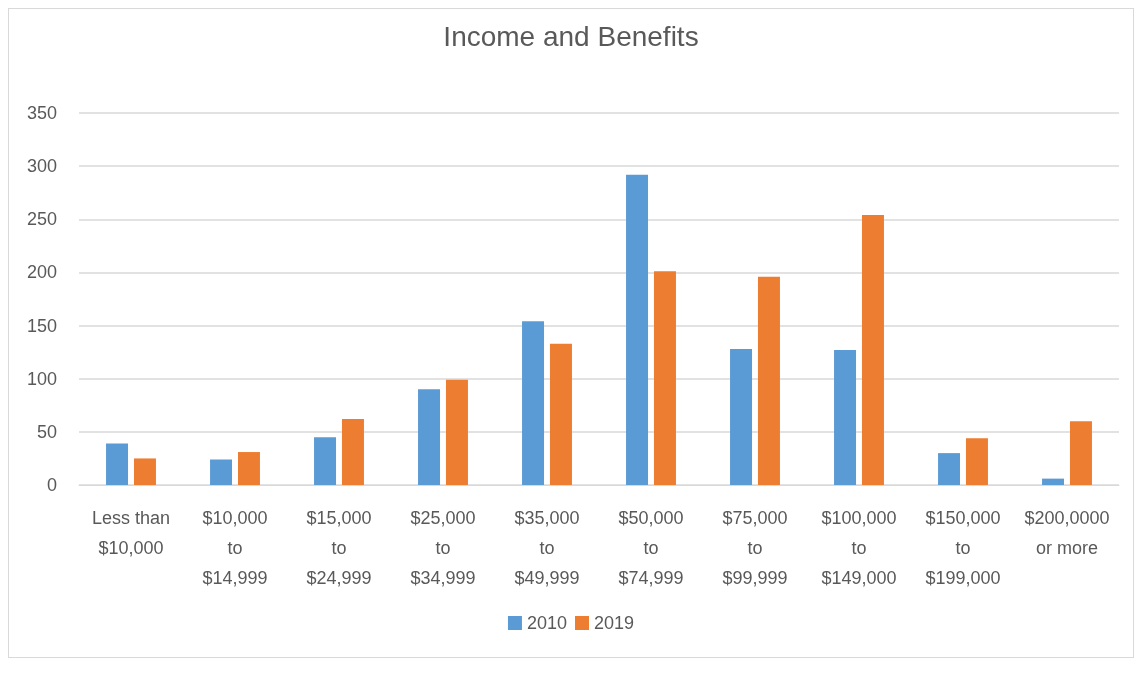  Describe the element at coordinates (41, 325) in the screenshot. I see `y-tick-label: 150` at that location.